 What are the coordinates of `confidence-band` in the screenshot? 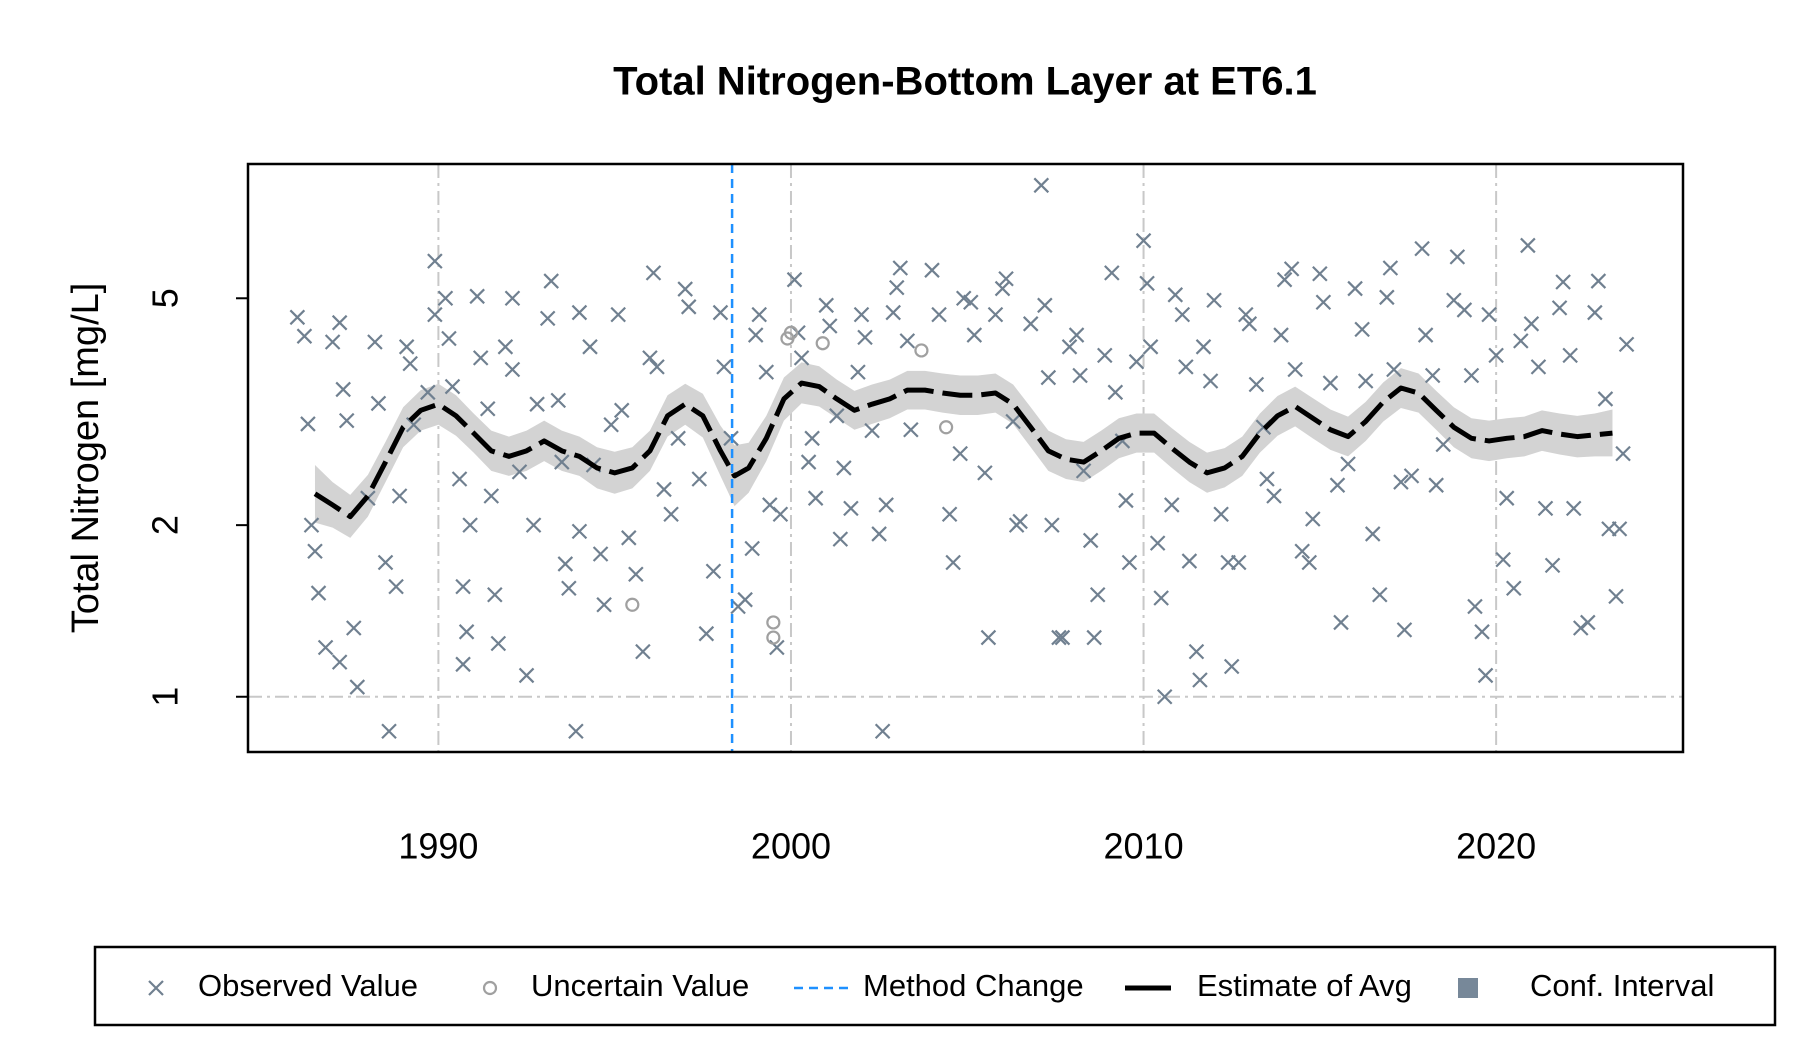 It's located at (963, 450).